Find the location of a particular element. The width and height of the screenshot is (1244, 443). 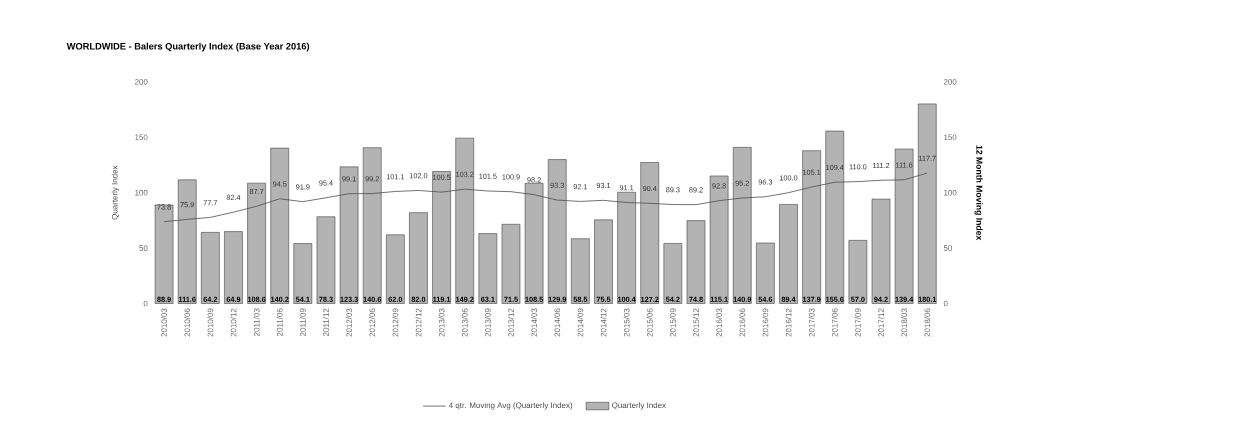

chart-title: WORLDWIDE - Balers Quarterly Index (Base Year 2016) is located at coordinates (188, 47).